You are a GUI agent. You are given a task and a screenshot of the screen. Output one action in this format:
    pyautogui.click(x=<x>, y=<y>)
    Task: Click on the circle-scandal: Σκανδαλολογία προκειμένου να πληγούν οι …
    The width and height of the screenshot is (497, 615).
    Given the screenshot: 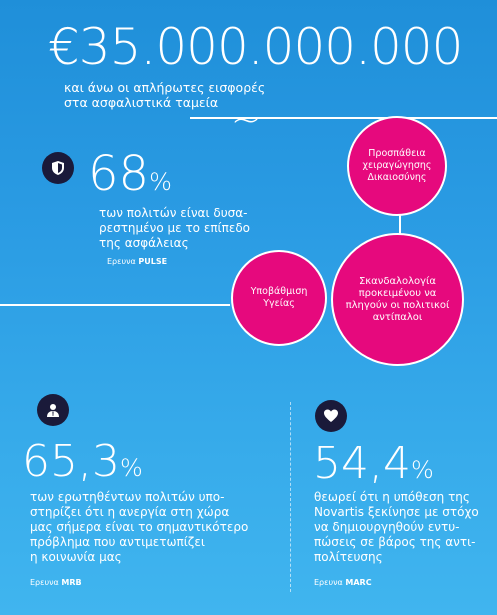 What is the action you would take?
    pyautogui.click(x=397, y=299)
    